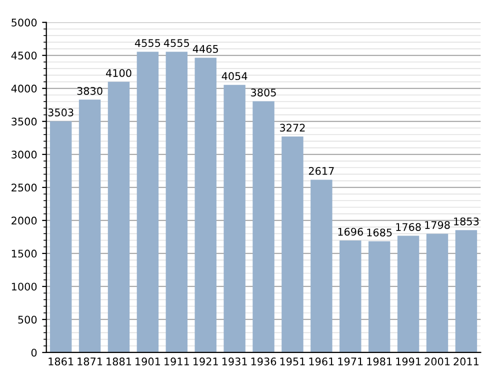 Image resolution: width=488 pixels, height=373 pixels. What do you see at coordinates (408, 362) in the screenshot?
I see `x-tick-label: 1991` at bounding box center [408, 362].